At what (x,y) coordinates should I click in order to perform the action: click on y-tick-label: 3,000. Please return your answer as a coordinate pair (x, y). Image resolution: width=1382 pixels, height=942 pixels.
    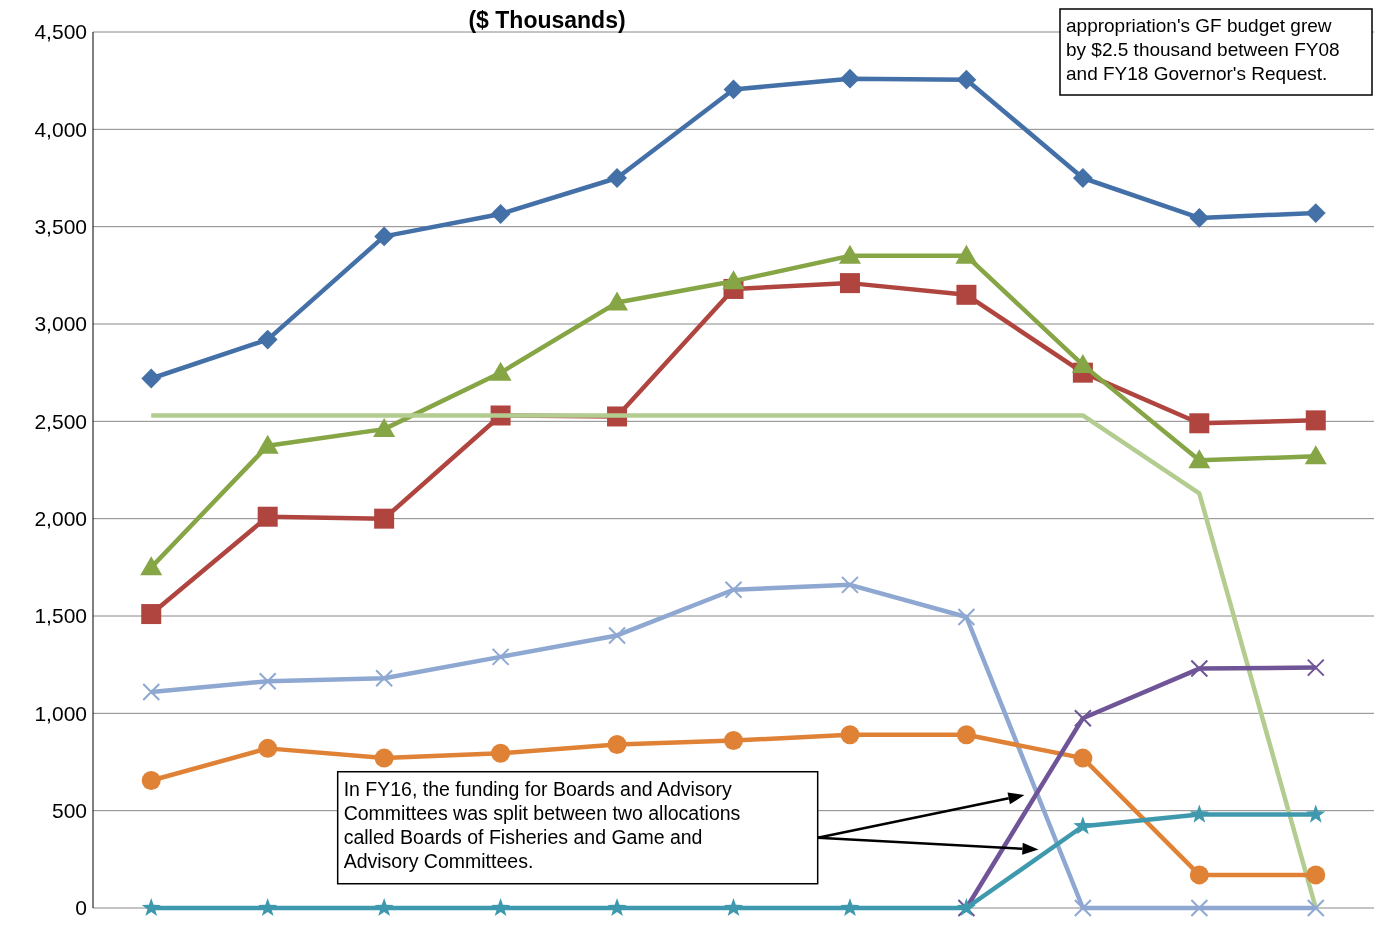
    Looking at the image, I should click on (60, 324).